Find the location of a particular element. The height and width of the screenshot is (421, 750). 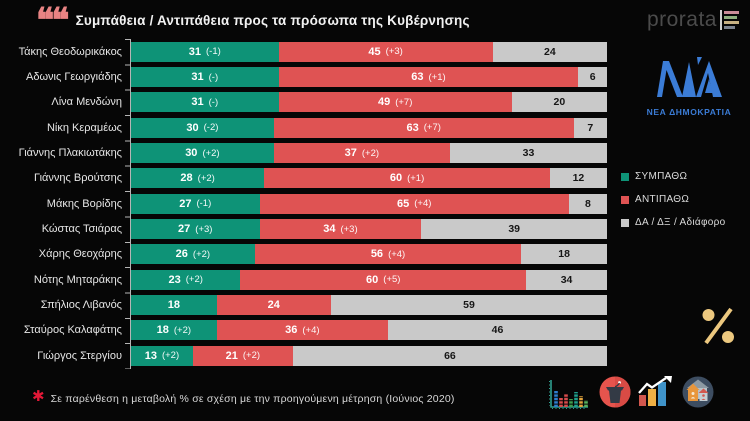

neutral-bar: 7 is located at coordinates (590, 127).